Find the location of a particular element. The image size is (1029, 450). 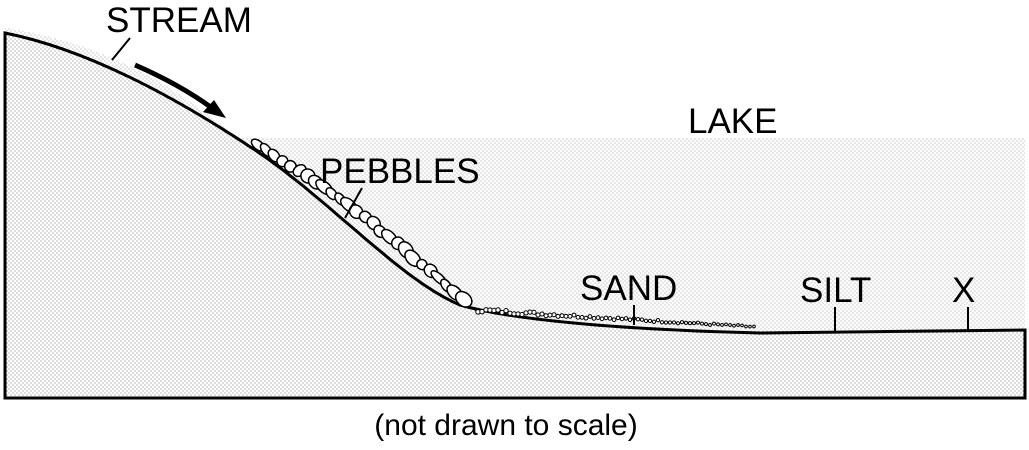

stream-leader is located at coordinates (121, 49).